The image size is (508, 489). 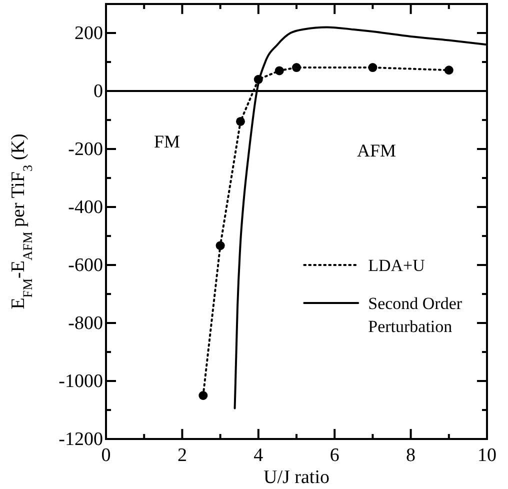 I want to click on x-tick-label: 6, so click(x=335, y=455).